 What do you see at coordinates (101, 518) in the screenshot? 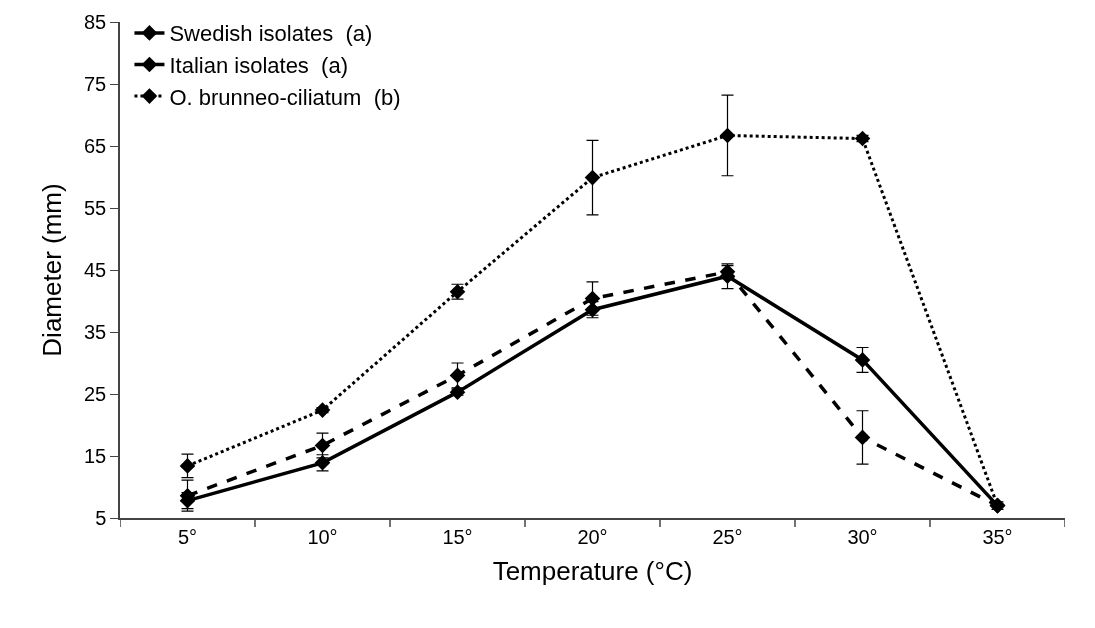
I see `y-tick-label: 5` at bounding box center [101, 518].